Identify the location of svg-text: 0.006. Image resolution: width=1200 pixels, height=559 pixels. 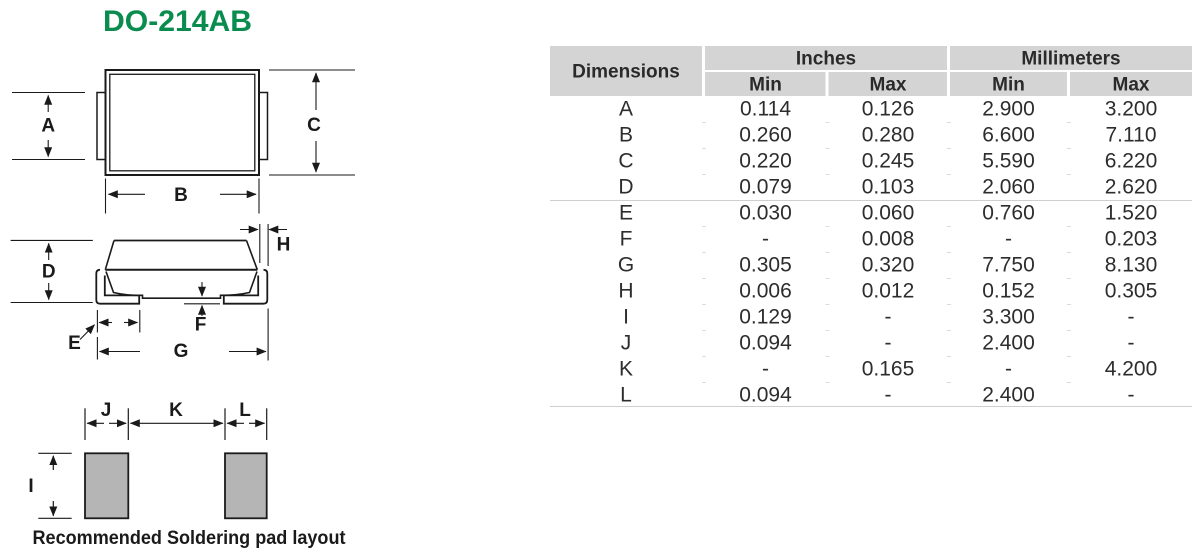
(765, 291).